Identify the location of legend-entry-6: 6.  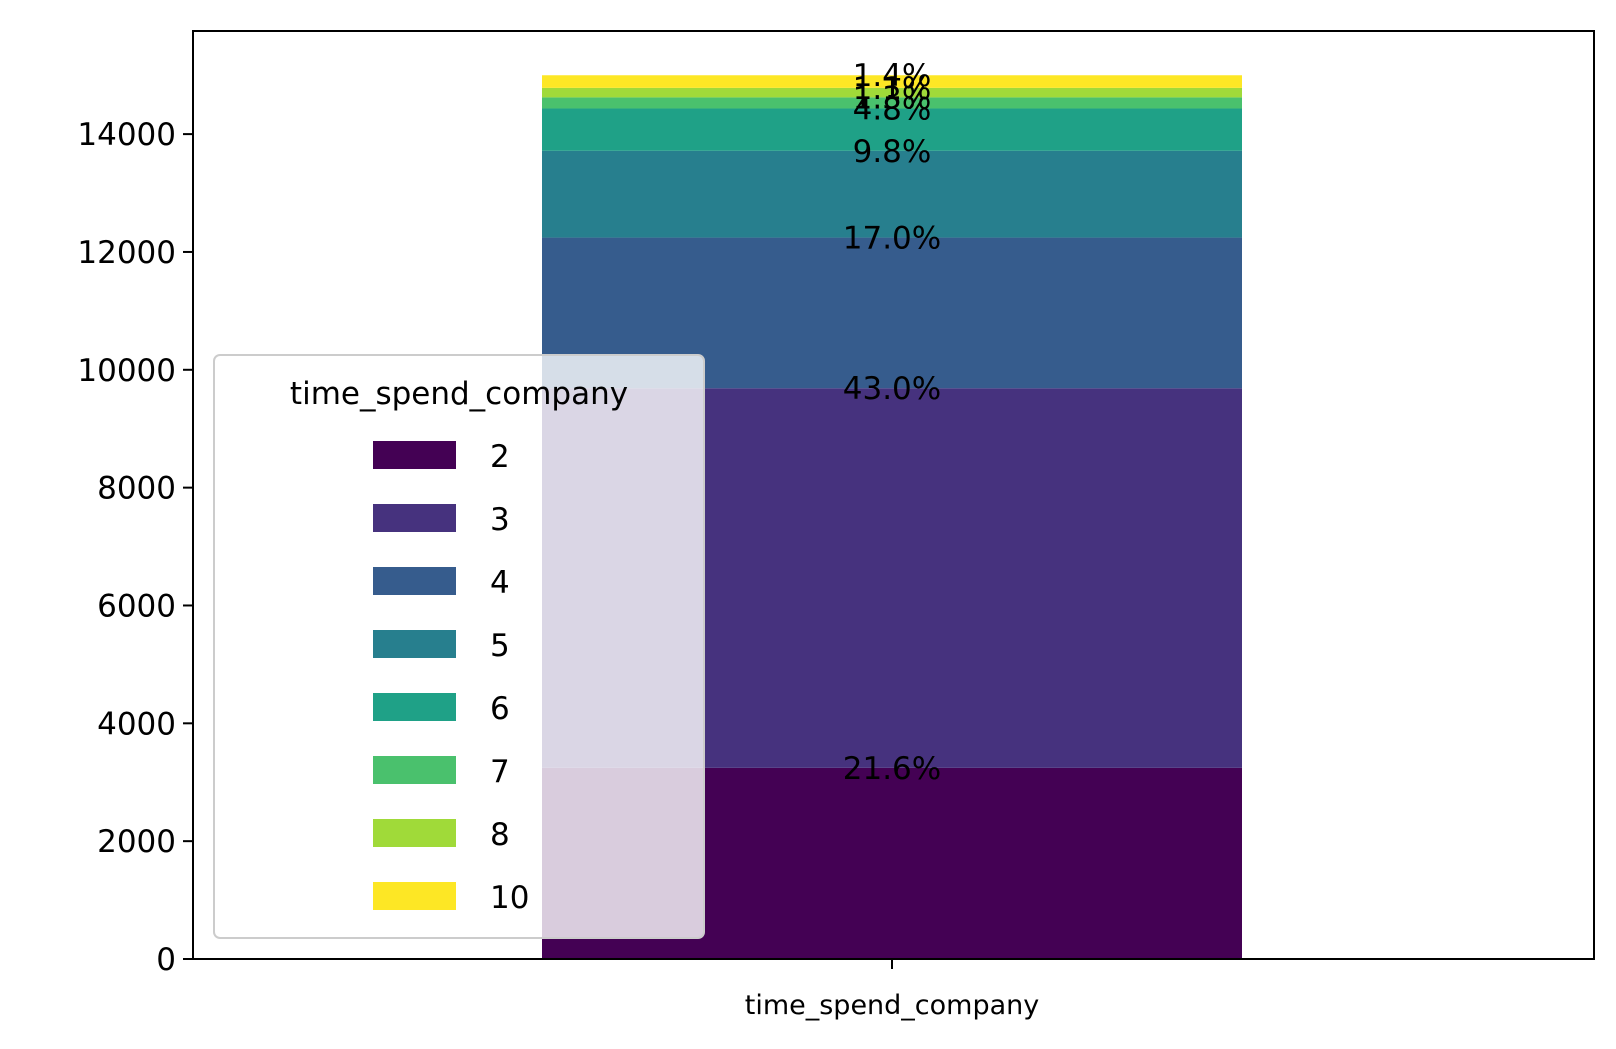
(500, 709).